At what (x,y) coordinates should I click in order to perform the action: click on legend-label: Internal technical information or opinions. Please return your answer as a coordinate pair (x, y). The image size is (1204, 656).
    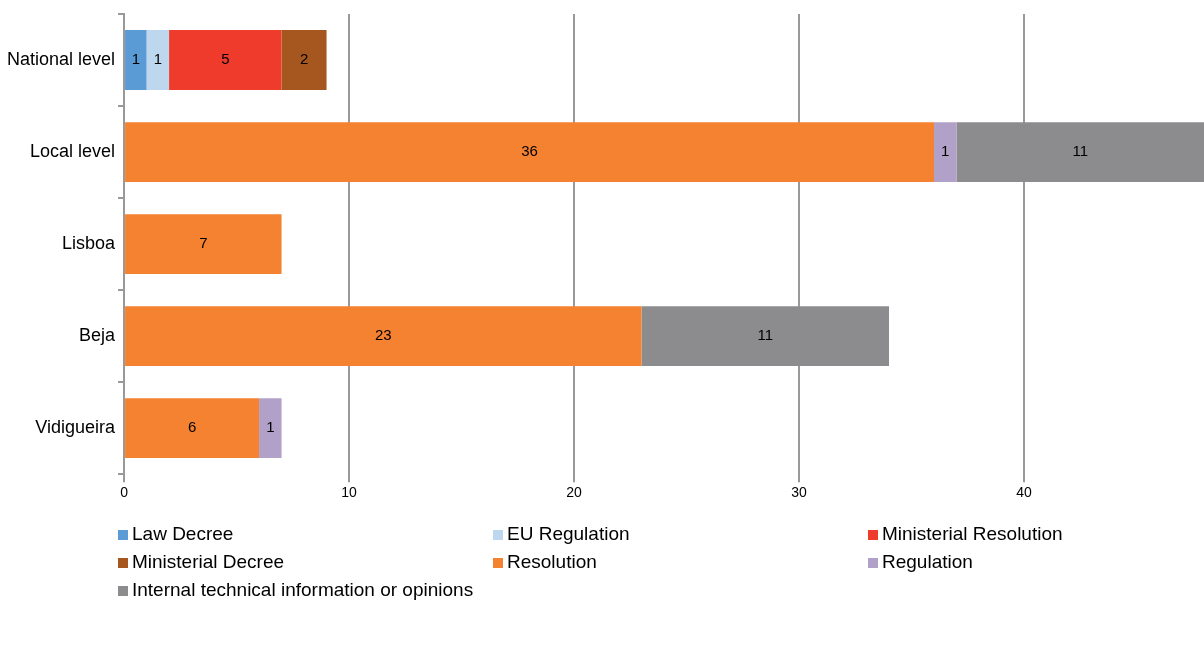
    Looking at the image, I should click on (303, 590).